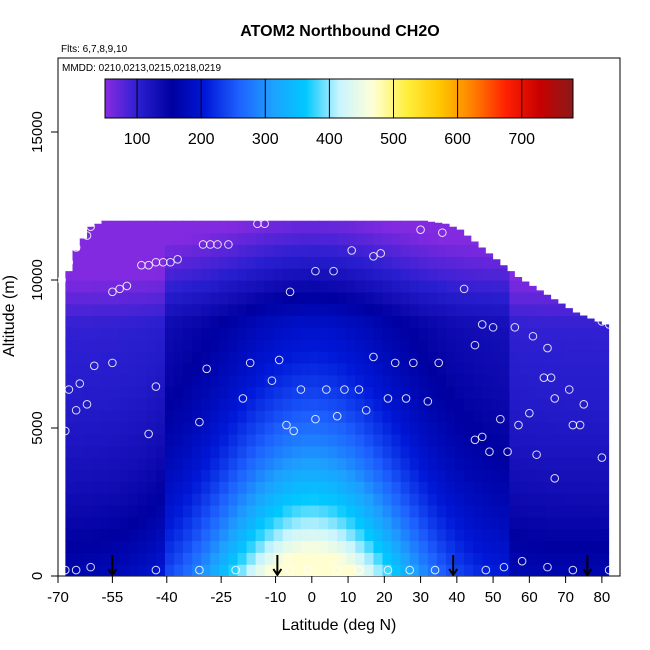  What do you see at coordinates (602, 597) in the screenshot?
I see `x-tick-label: 80` at bounding box center [602, 597].